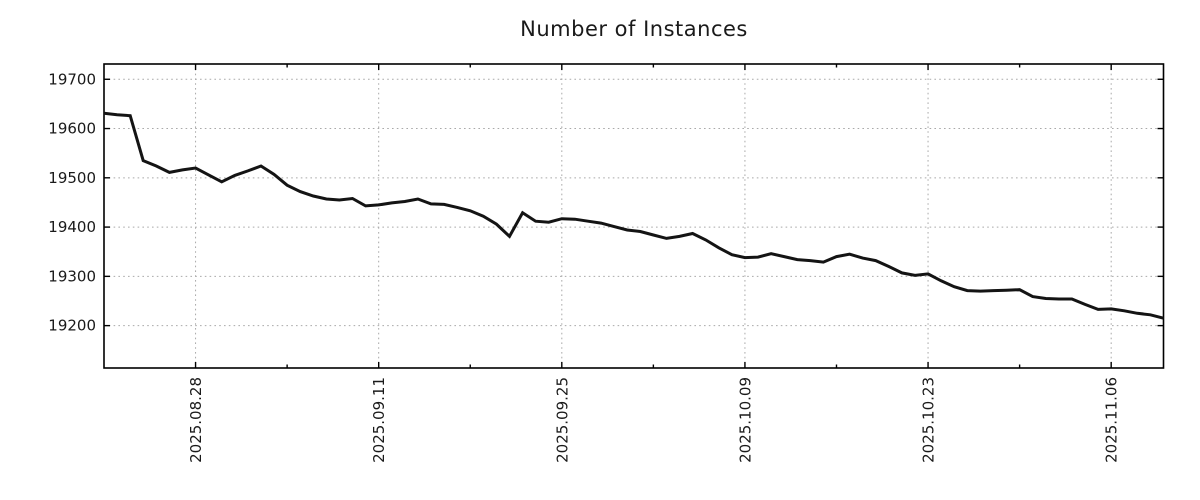 This screenshot has width=1200, height=500. What do you see at coordinates (72, 326) in the screenshot?
I see `y-axis-label: 19200` at bounding box center [72, 326].